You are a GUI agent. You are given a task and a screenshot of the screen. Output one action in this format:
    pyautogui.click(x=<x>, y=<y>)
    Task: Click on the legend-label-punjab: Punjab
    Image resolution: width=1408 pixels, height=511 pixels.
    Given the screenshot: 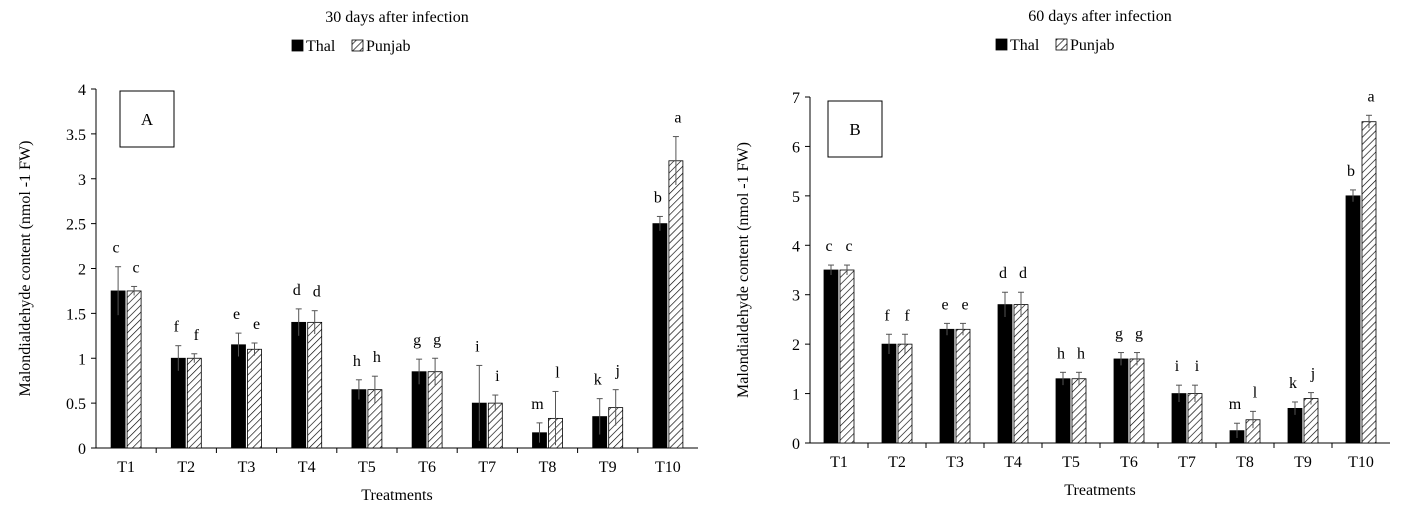 What is the action you would take?
    pyautogui.click(x=388, y=46)
    